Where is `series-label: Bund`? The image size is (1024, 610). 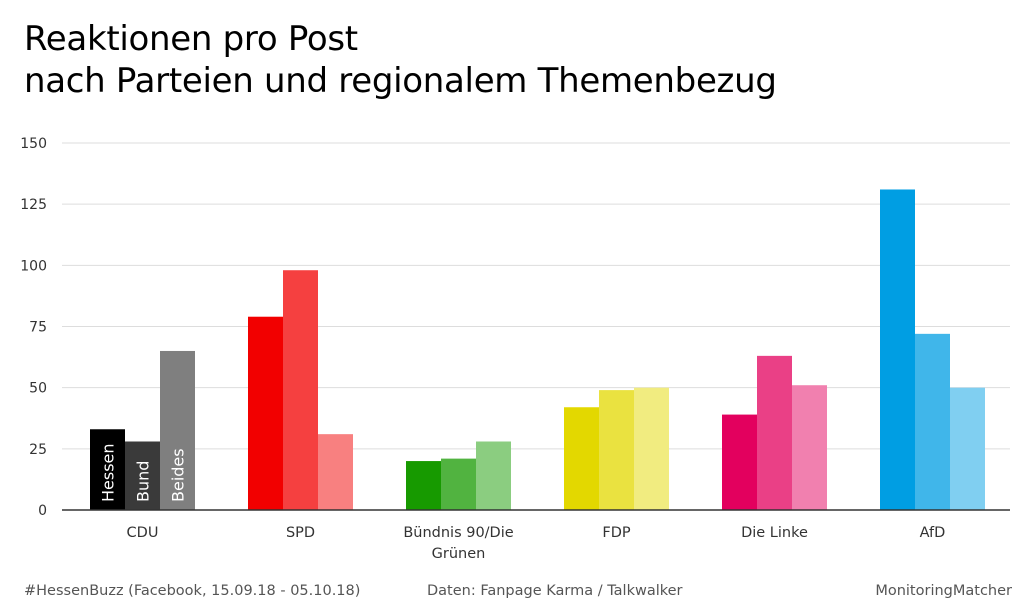
series-label: Bund is located at coordinates (143, 481).